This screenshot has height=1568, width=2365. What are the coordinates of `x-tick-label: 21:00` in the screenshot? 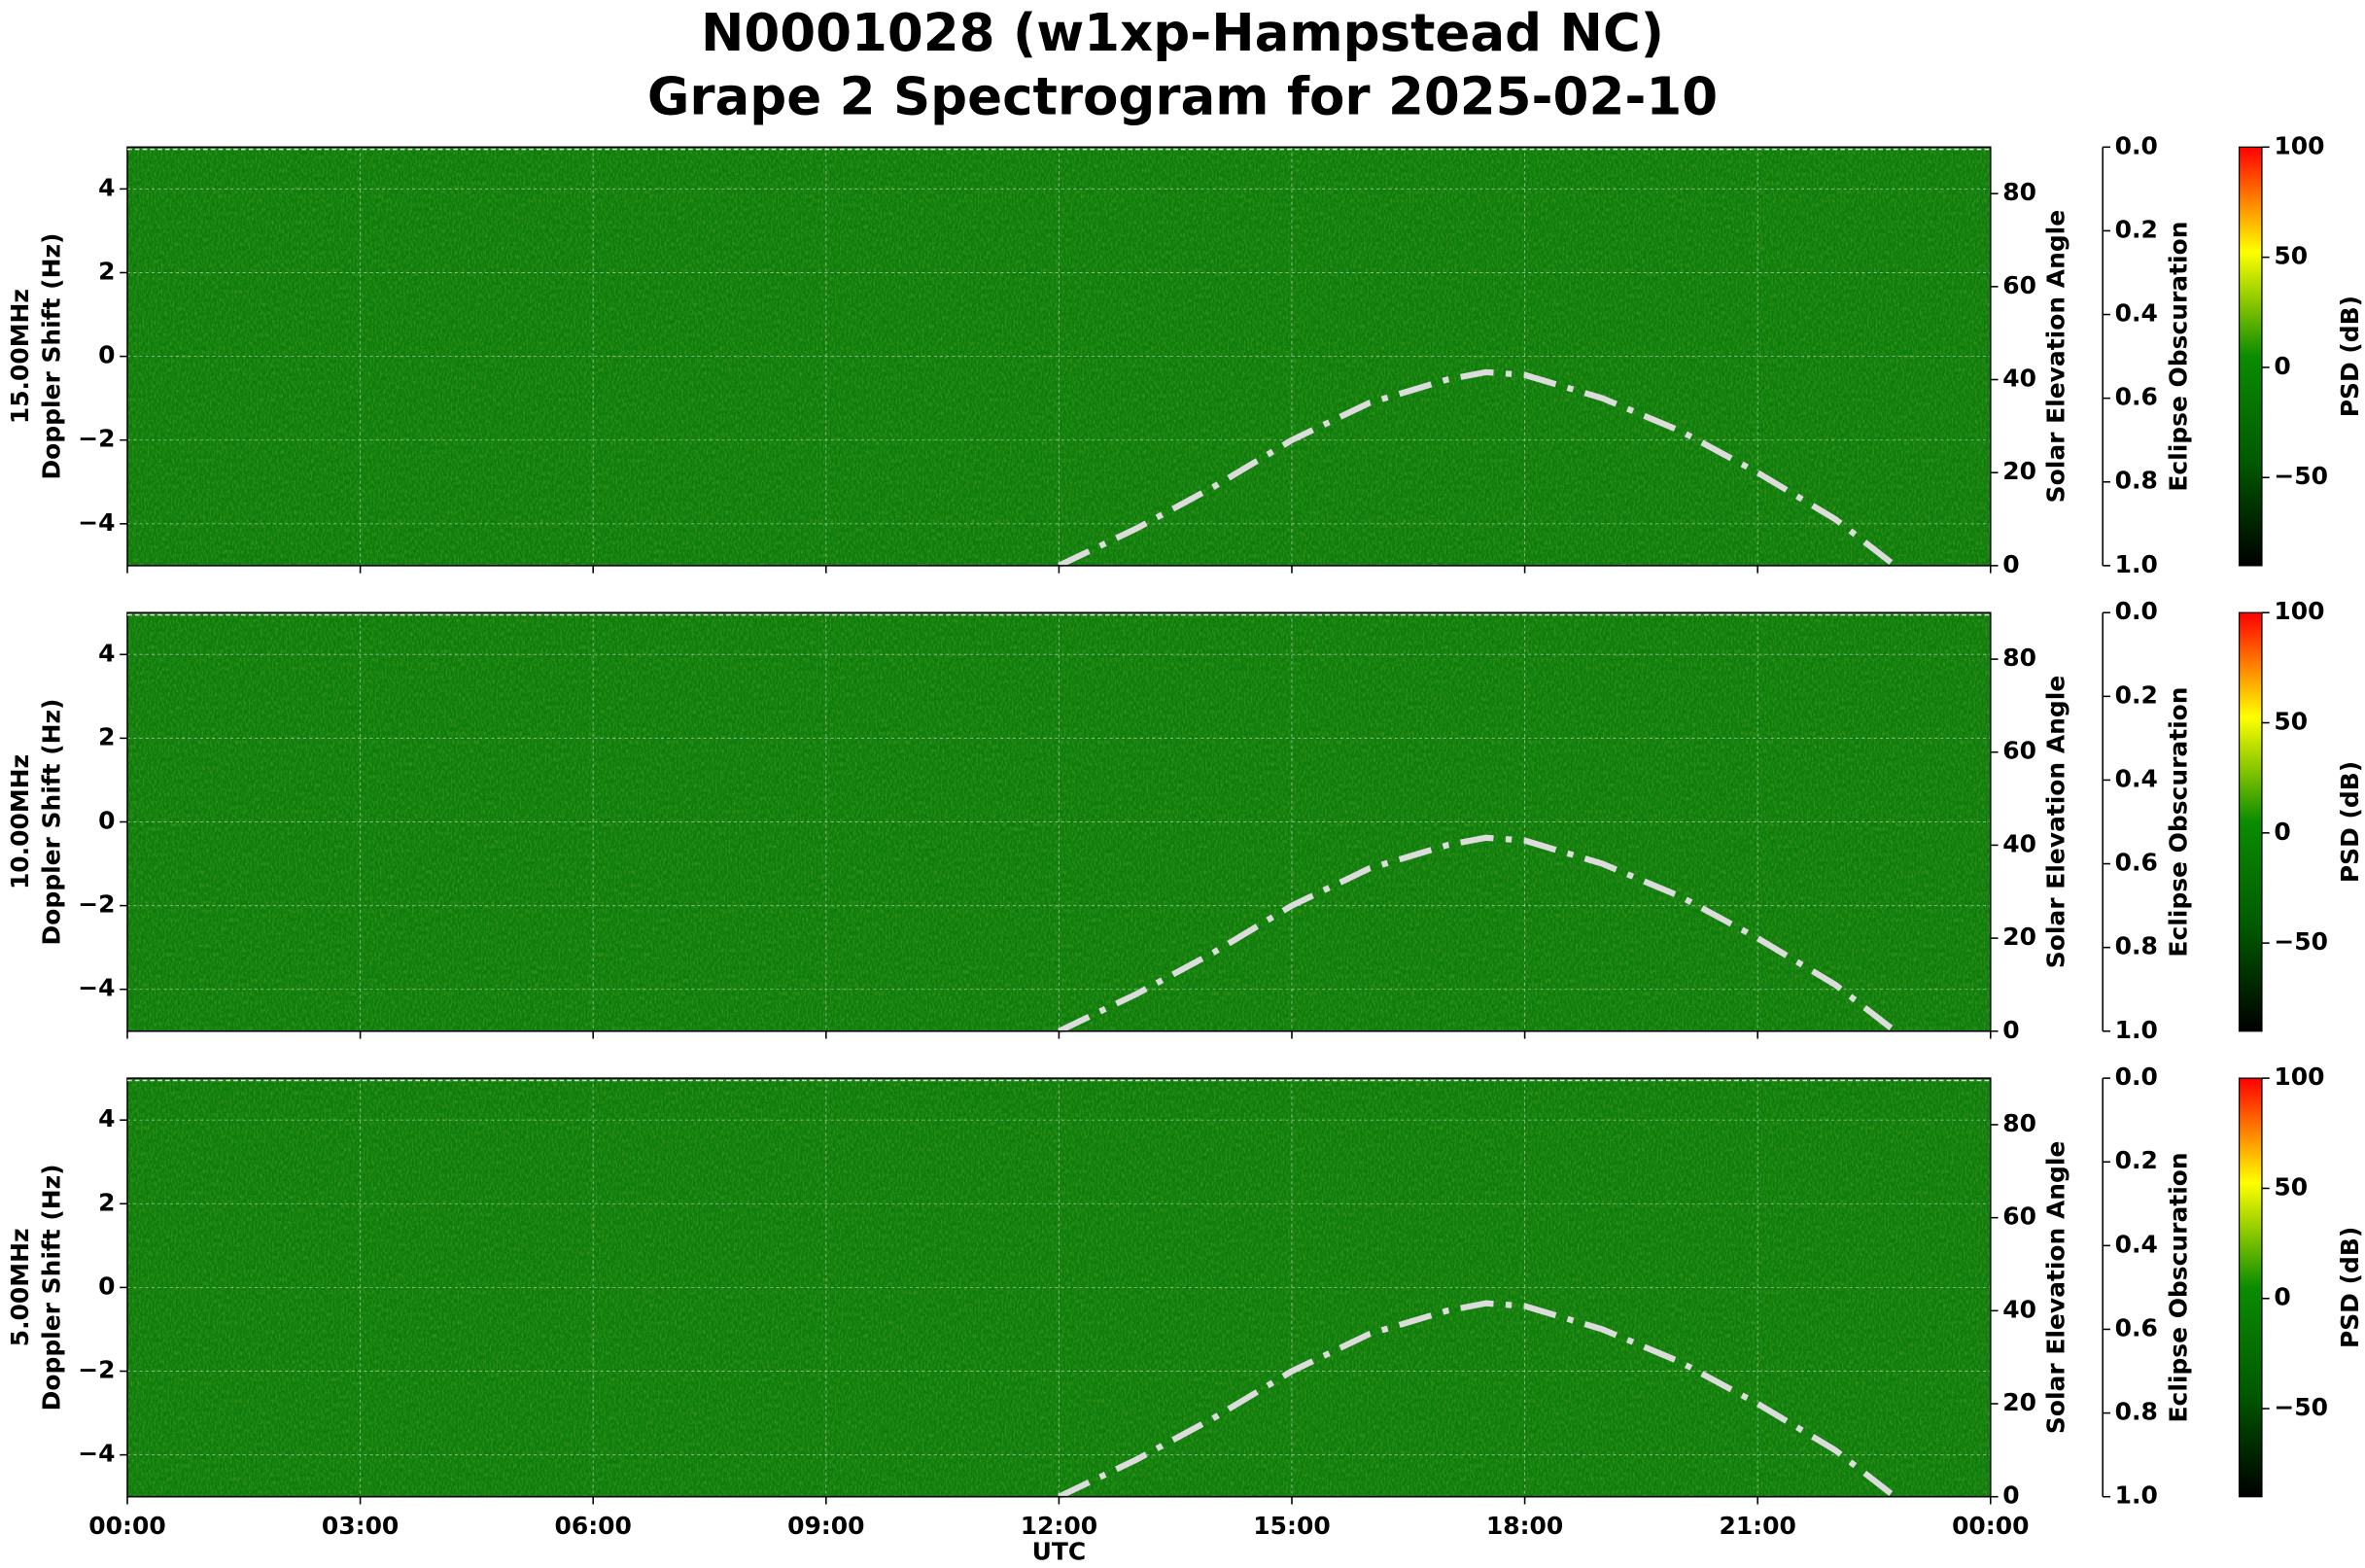 It's located at (1757, 1526).